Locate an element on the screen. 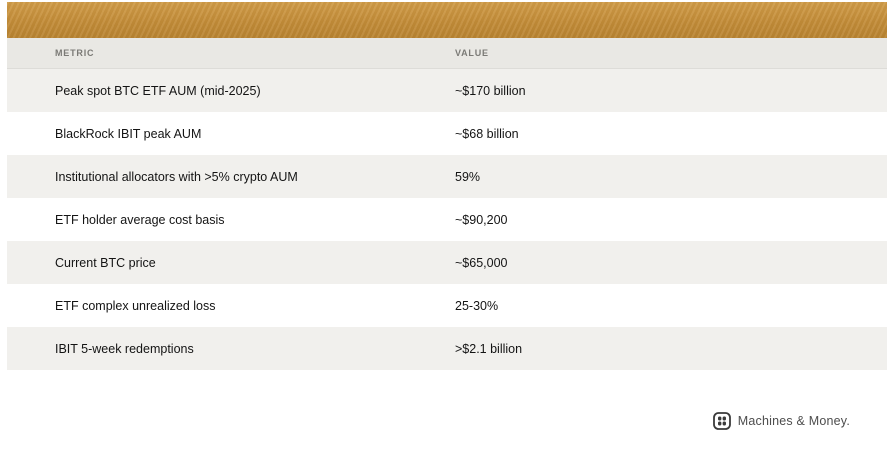  table-row: ETF holder average cost basis ~$90,200 is located at coordinates (447, 219).